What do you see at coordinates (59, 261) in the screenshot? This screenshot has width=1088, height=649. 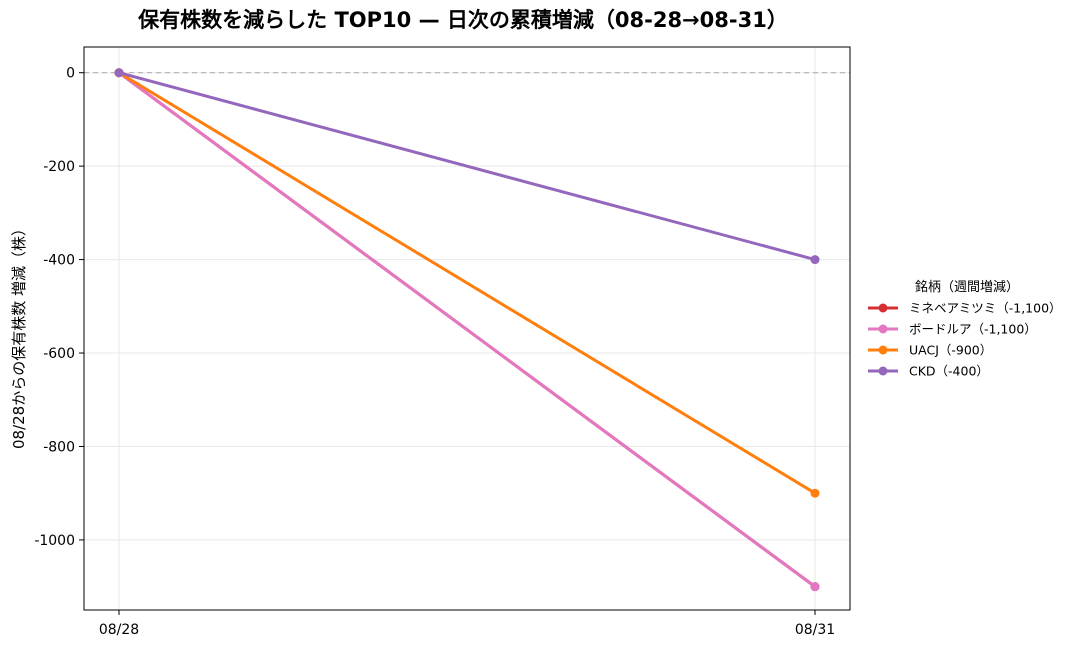 I see `y-tick-label: -400` at bounding box center [59, 261].